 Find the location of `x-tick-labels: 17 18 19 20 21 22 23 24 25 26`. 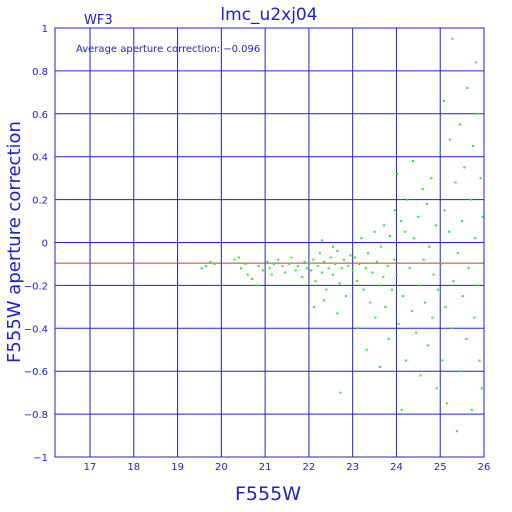

x-tick-labels: 17 18 19 20 21 22 23 24 25 26 is located at coordinates (287, 467).